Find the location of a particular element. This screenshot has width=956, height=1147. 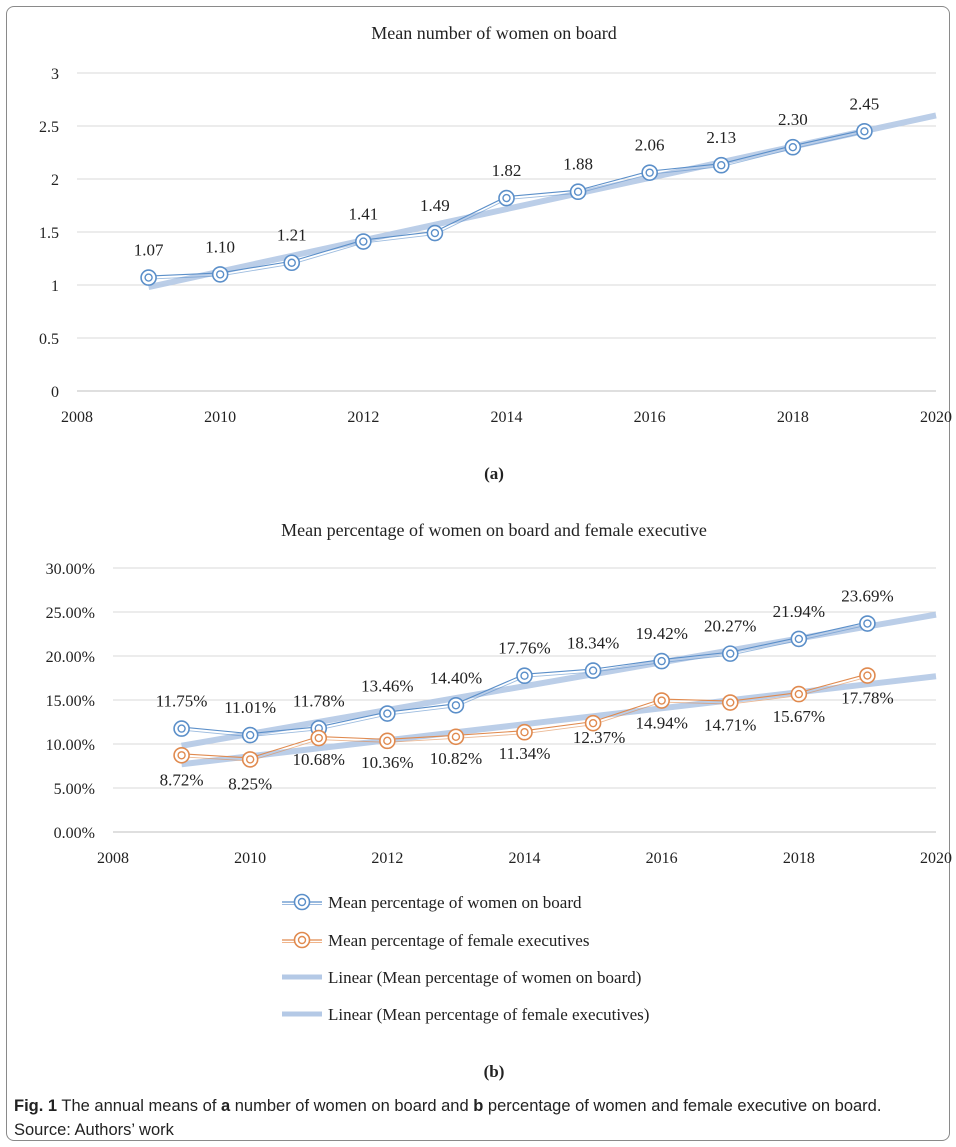

y-tick-label-b-0: 0.00% is located at coordinates (74, 833).